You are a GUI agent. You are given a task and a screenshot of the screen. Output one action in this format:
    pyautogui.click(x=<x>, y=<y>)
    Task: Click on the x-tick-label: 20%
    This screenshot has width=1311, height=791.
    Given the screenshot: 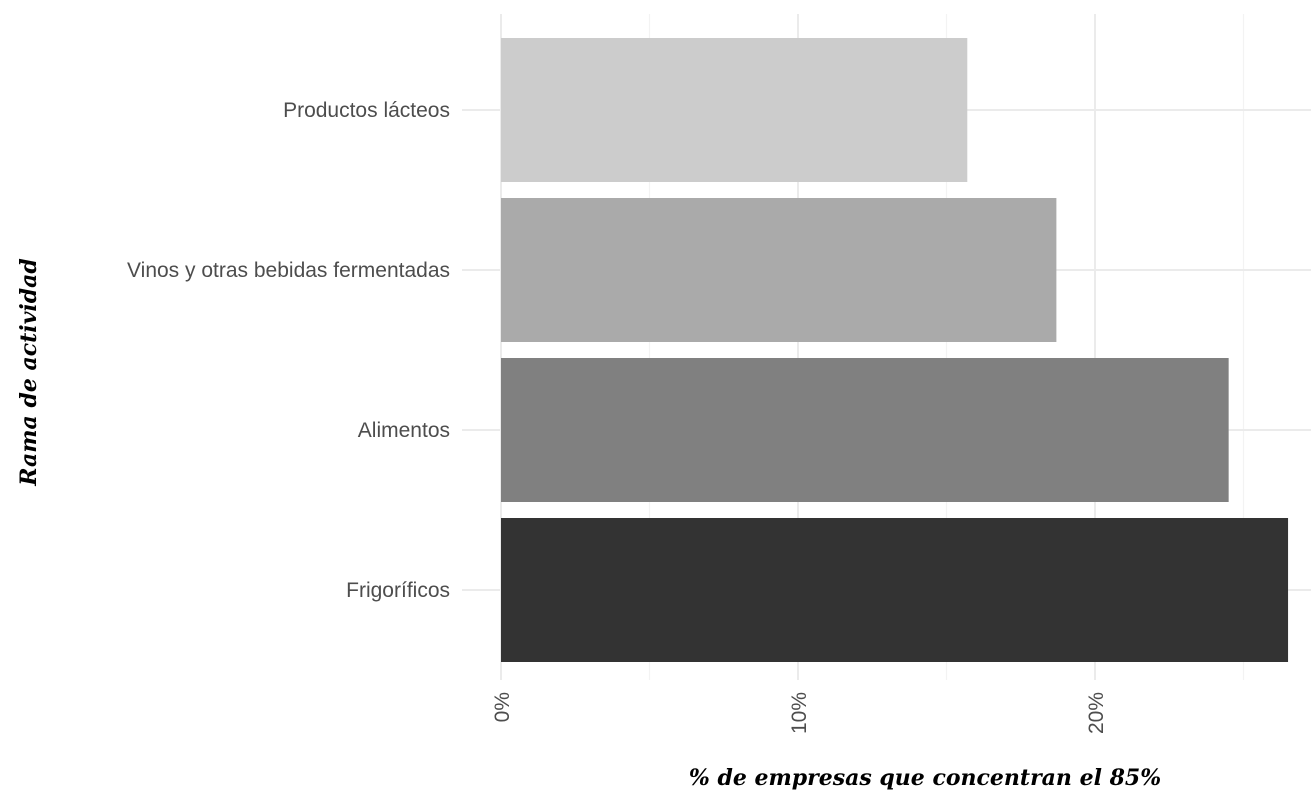 What is the action you would take?
    pyautogui.click(x=1096, y=713)
    